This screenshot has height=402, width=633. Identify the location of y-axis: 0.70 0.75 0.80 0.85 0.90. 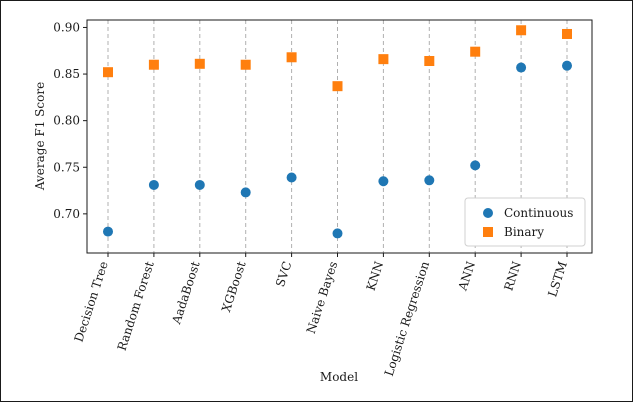
(70, 120).